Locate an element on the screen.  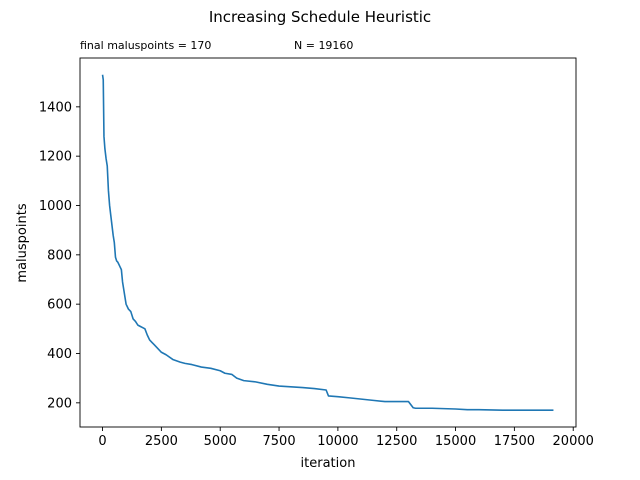
n-annotation: N = 19160 is located at coordinates (323, 45).